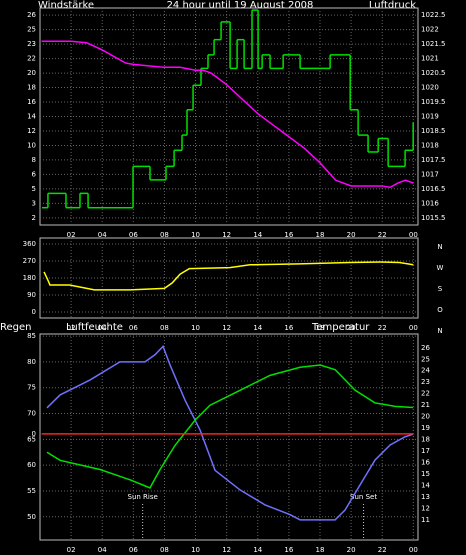 Image resolution: width=466 pixels, height=555 pixels. Describe the element at coordinates (430, 145) in the screenshot. I see `y2-tick-label: 1018` at that location.